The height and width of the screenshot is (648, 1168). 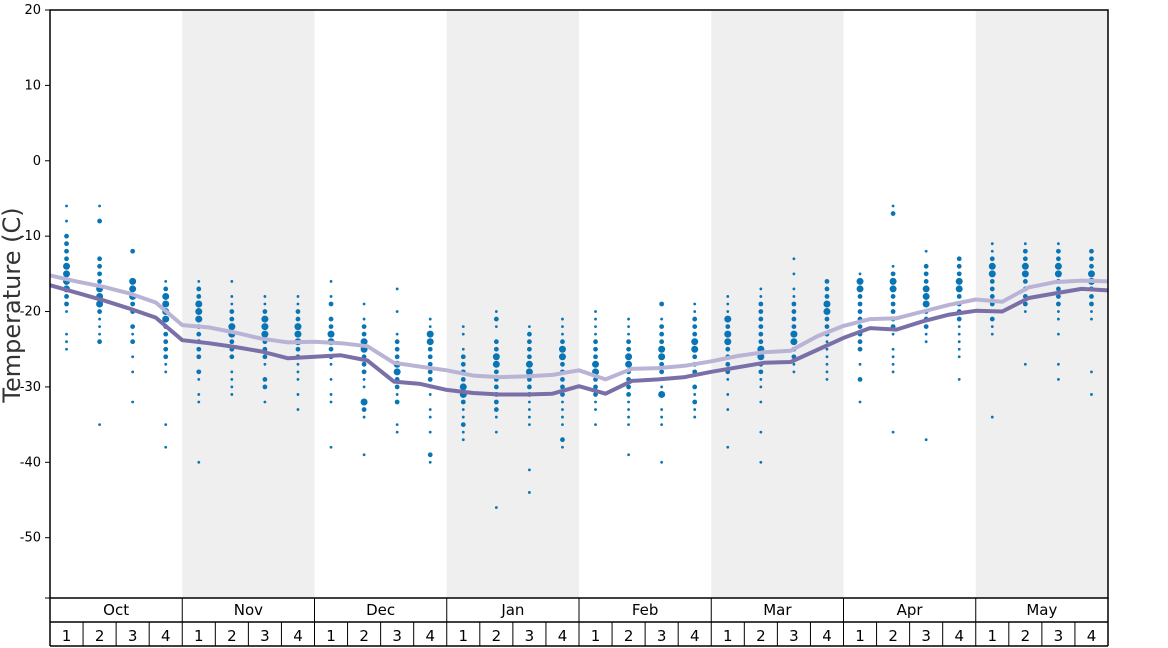 What do you see at coordinates (497, 636) in the screenshot?
I see `week-label: 2` at bounding box center [497, 636].